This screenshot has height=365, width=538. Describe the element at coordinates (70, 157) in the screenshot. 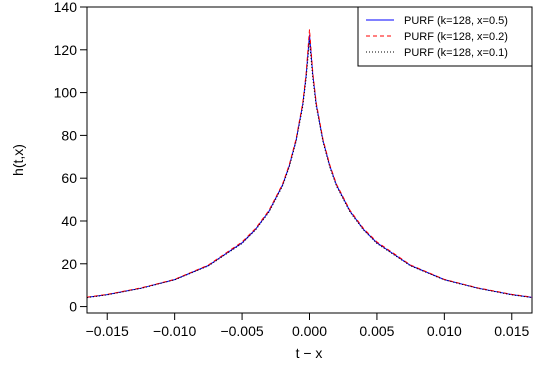

I see `y-axis-ticks: 0 20 40 60 80 100 120 140` at that location.